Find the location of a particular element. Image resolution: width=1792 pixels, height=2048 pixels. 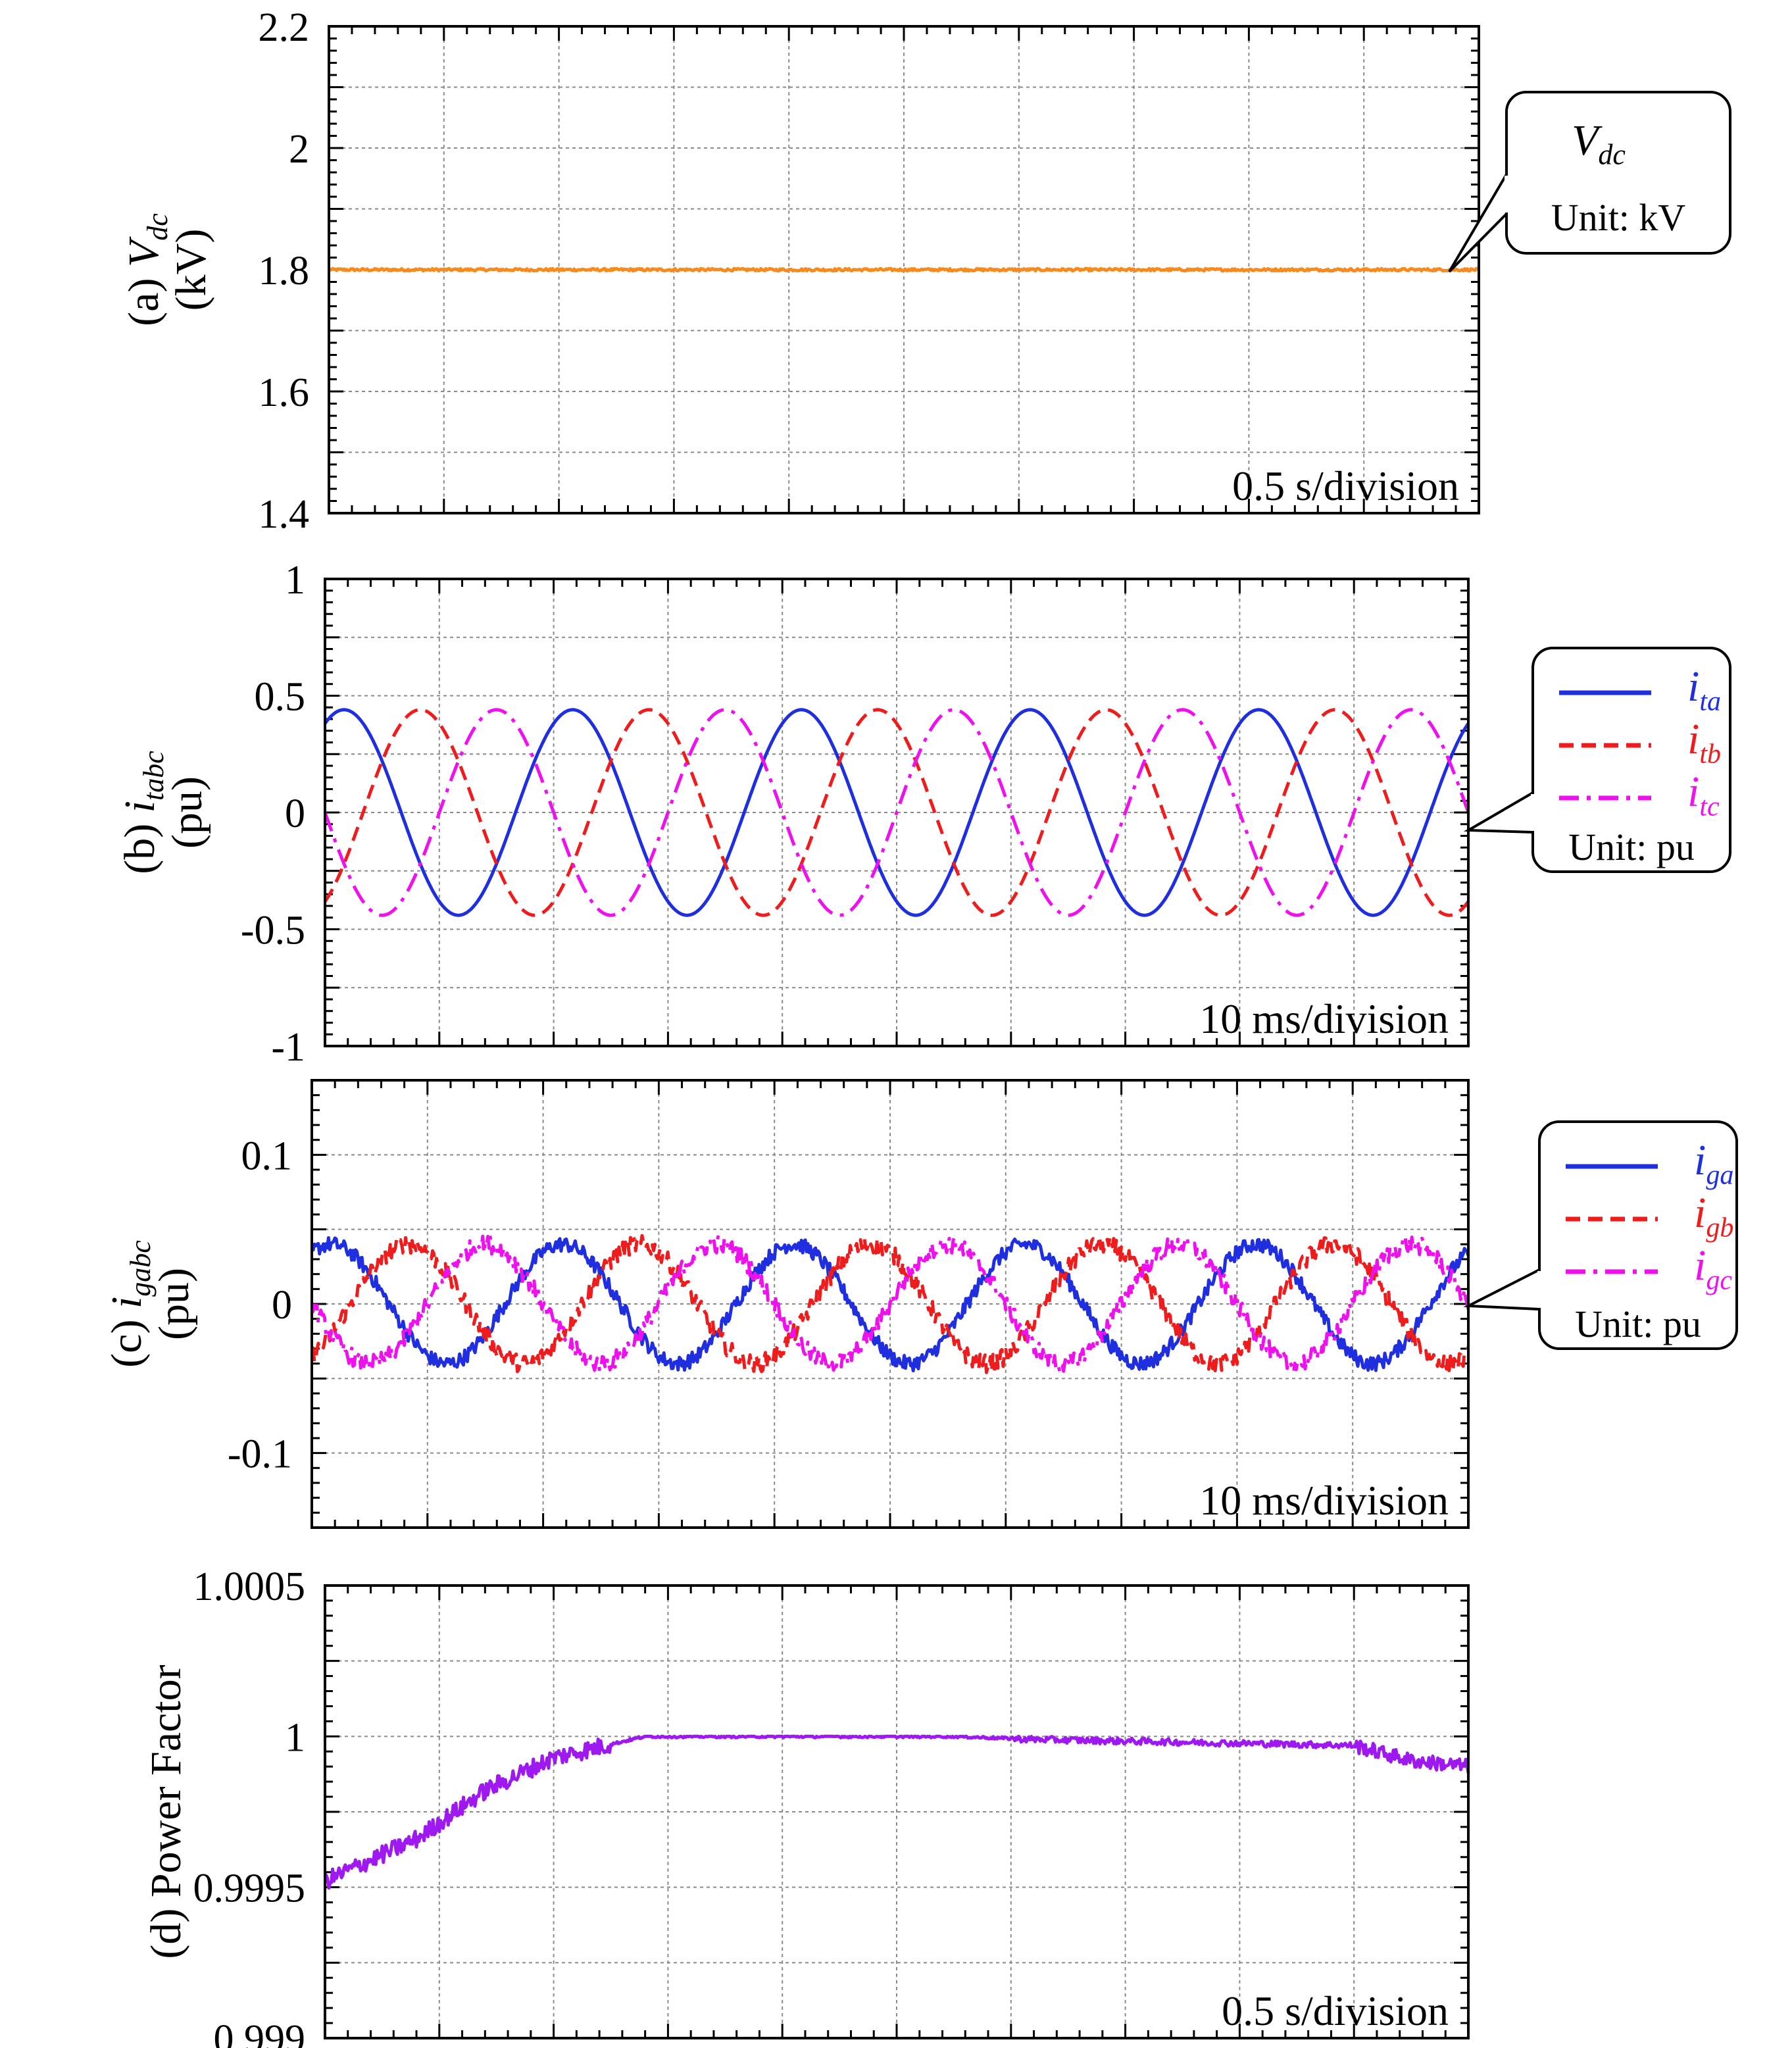

svg-text: (b) itabc is located at coordinates (143, 813).